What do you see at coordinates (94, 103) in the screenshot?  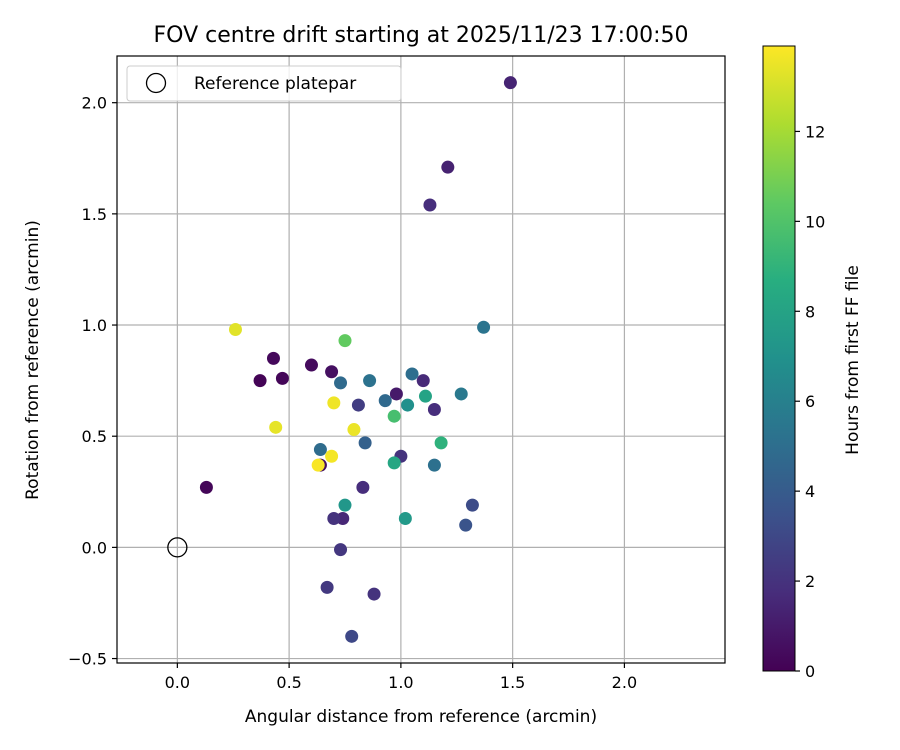 I see `y-tick-label: 2.0` at bounding box center [94, 103].